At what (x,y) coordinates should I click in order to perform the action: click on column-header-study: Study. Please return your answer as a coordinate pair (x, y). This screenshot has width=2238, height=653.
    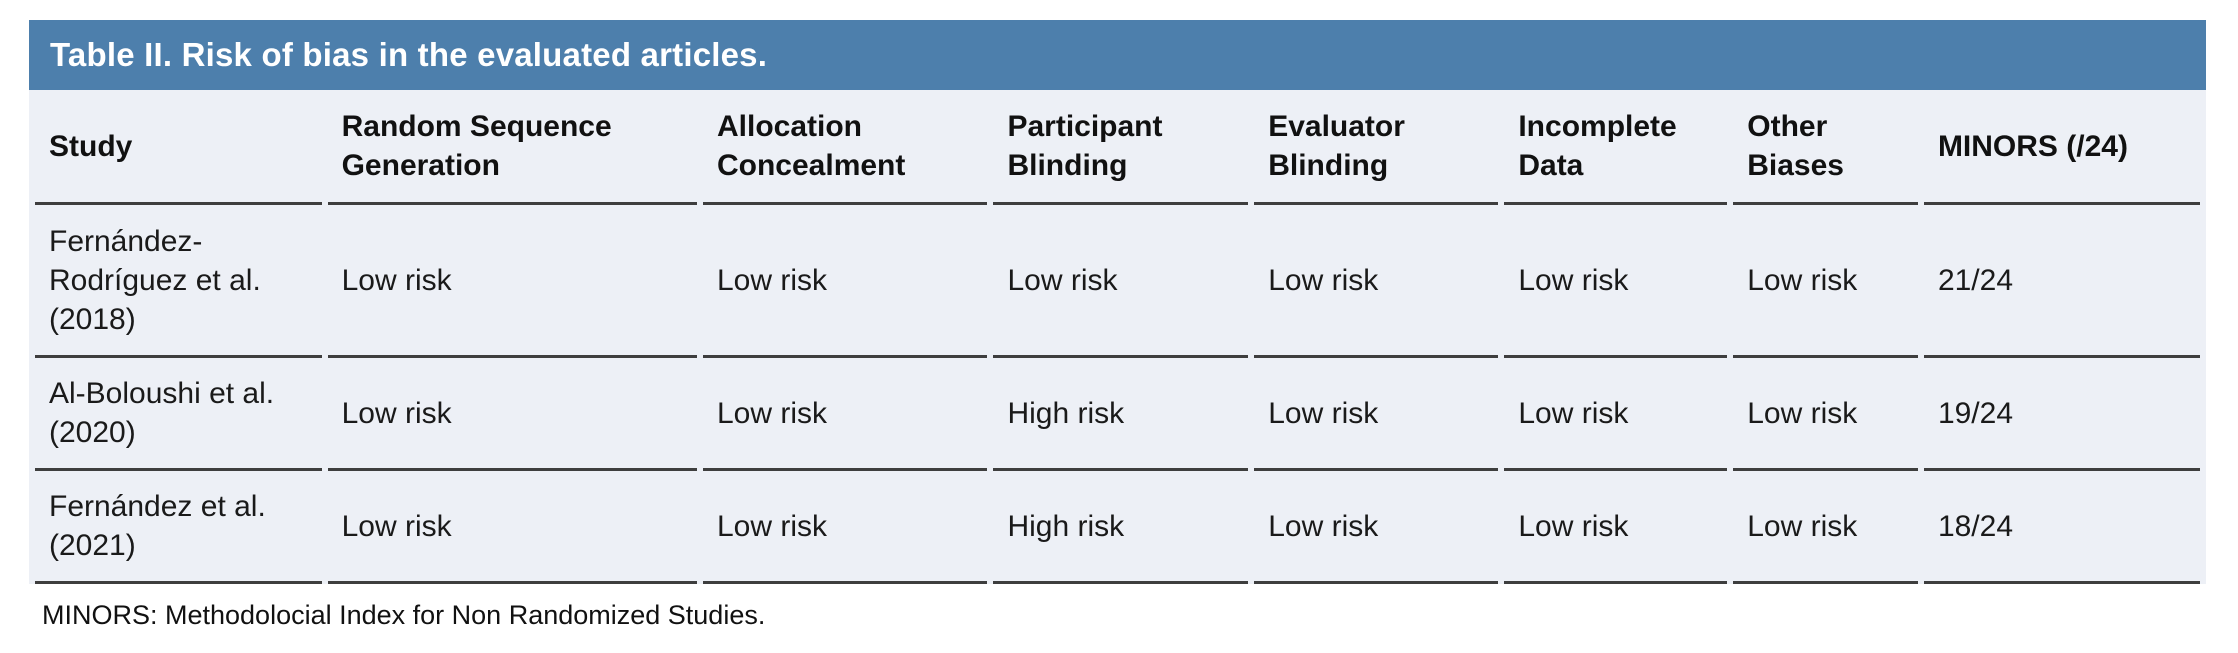
    Looking at the image, I should click on (178, 147).